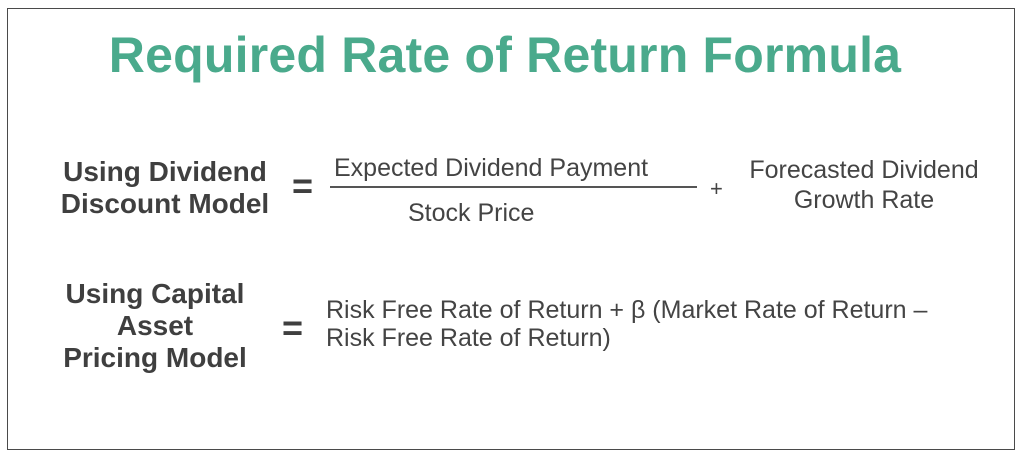 Image resolution: width=1024 pixels, height=461 pixels. What do you see at coordinates (303, 185) in the screenshot?
I see `ddm-equals-sign: =` at bounding box center [303, 185].